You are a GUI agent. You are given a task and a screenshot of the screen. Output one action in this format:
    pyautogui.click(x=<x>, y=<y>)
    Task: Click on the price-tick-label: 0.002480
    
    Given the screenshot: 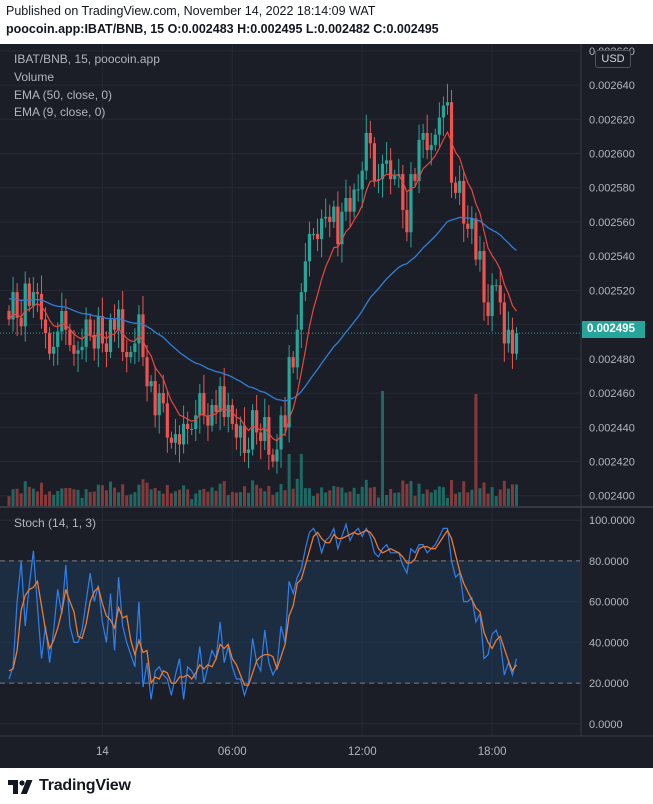 What is the action you would take?
    pyautogui.click(x=612, y=360)
    